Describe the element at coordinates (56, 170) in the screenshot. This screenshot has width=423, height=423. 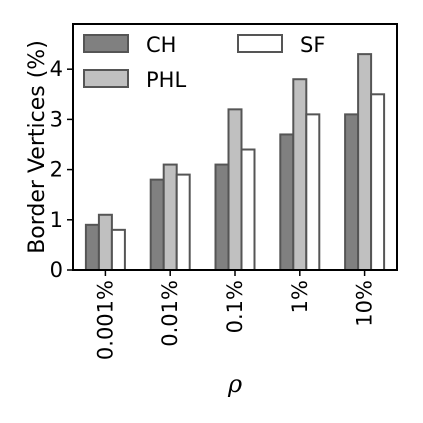
I see `y-tick-label: 2` at that location.